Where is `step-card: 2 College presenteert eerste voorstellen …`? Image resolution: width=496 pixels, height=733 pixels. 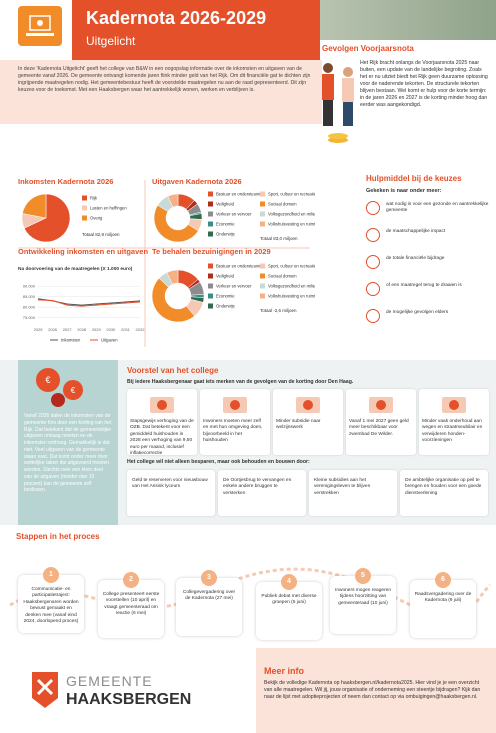
step-card: 2 College presenteert eerste voorstellen … is located at coordinates (131, 605).